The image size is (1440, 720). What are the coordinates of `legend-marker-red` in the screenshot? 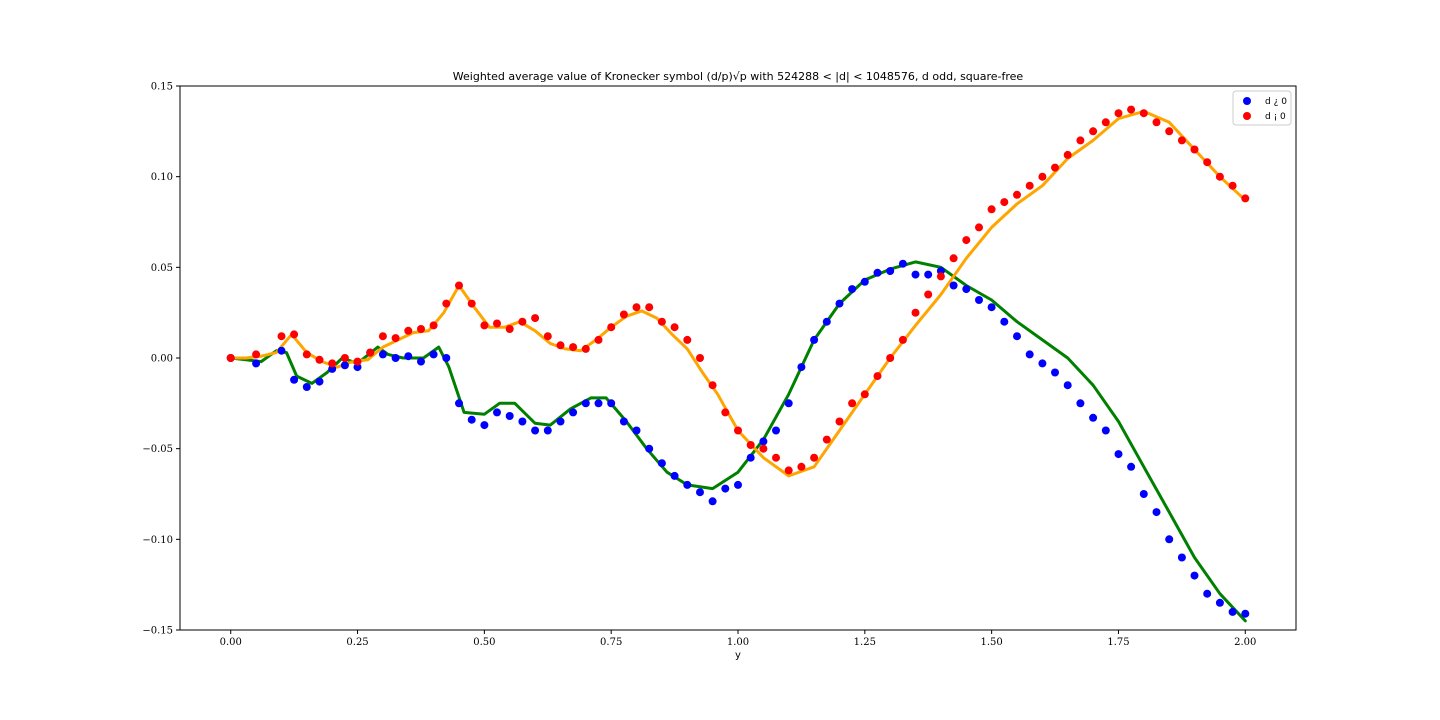 It's located at (1247, 116).